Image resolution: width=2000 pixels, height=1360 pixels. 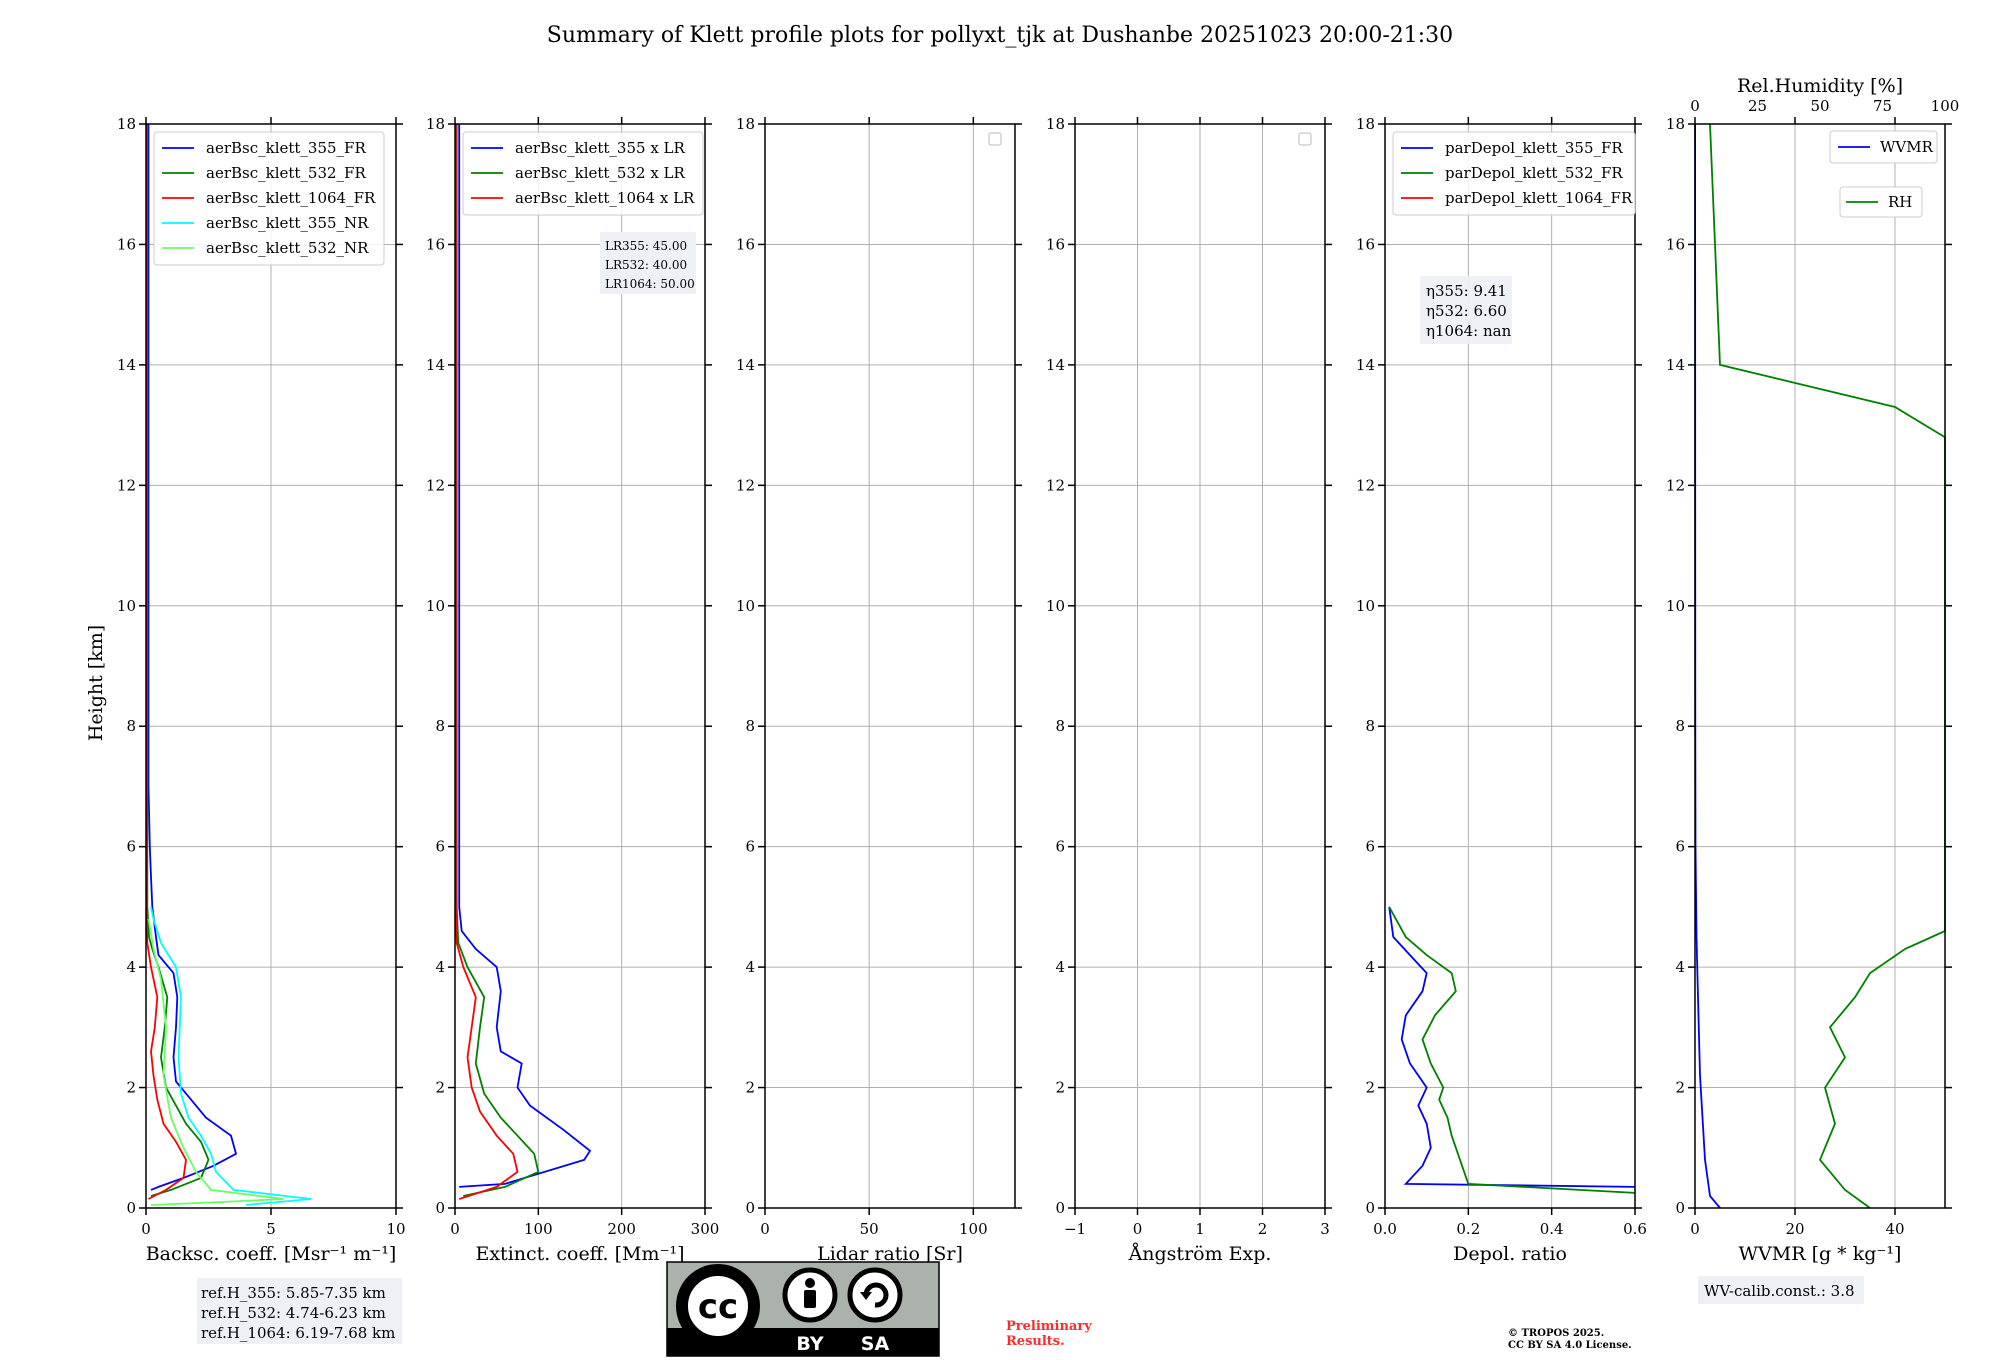 What do you see at coordinates (1534, 173) in the screenshot?
I see `legend-label: parDepol_klett_532_FR` at bounding box center [1534, 173].